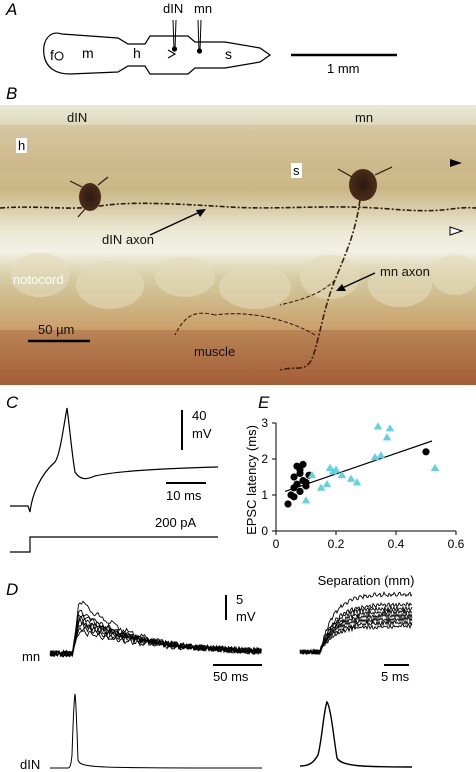  Describe the element at coordinates (264, 531) in the screenshot. I see `y-tick-label: 0` at that location.